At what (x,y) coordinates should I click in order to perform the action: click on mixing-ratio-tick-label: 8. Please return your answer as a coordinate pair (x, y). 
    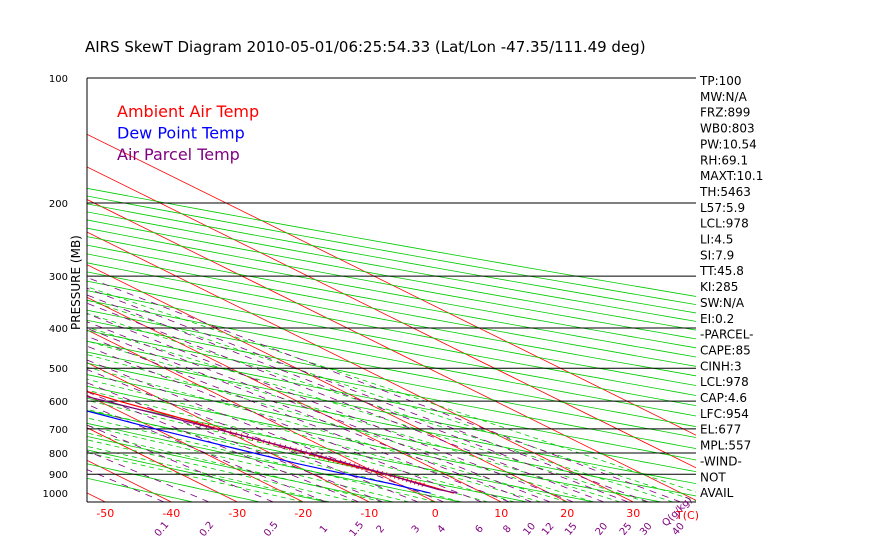
    Looking at the image, I should click on (507, 529).